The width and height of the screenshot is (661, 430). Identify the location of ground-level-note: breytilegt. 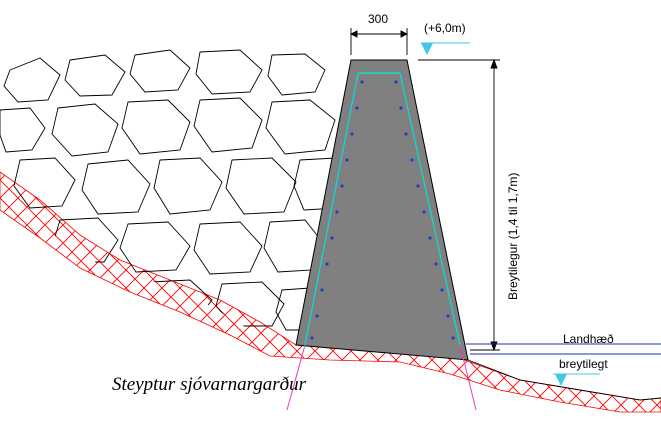
(583, 364).